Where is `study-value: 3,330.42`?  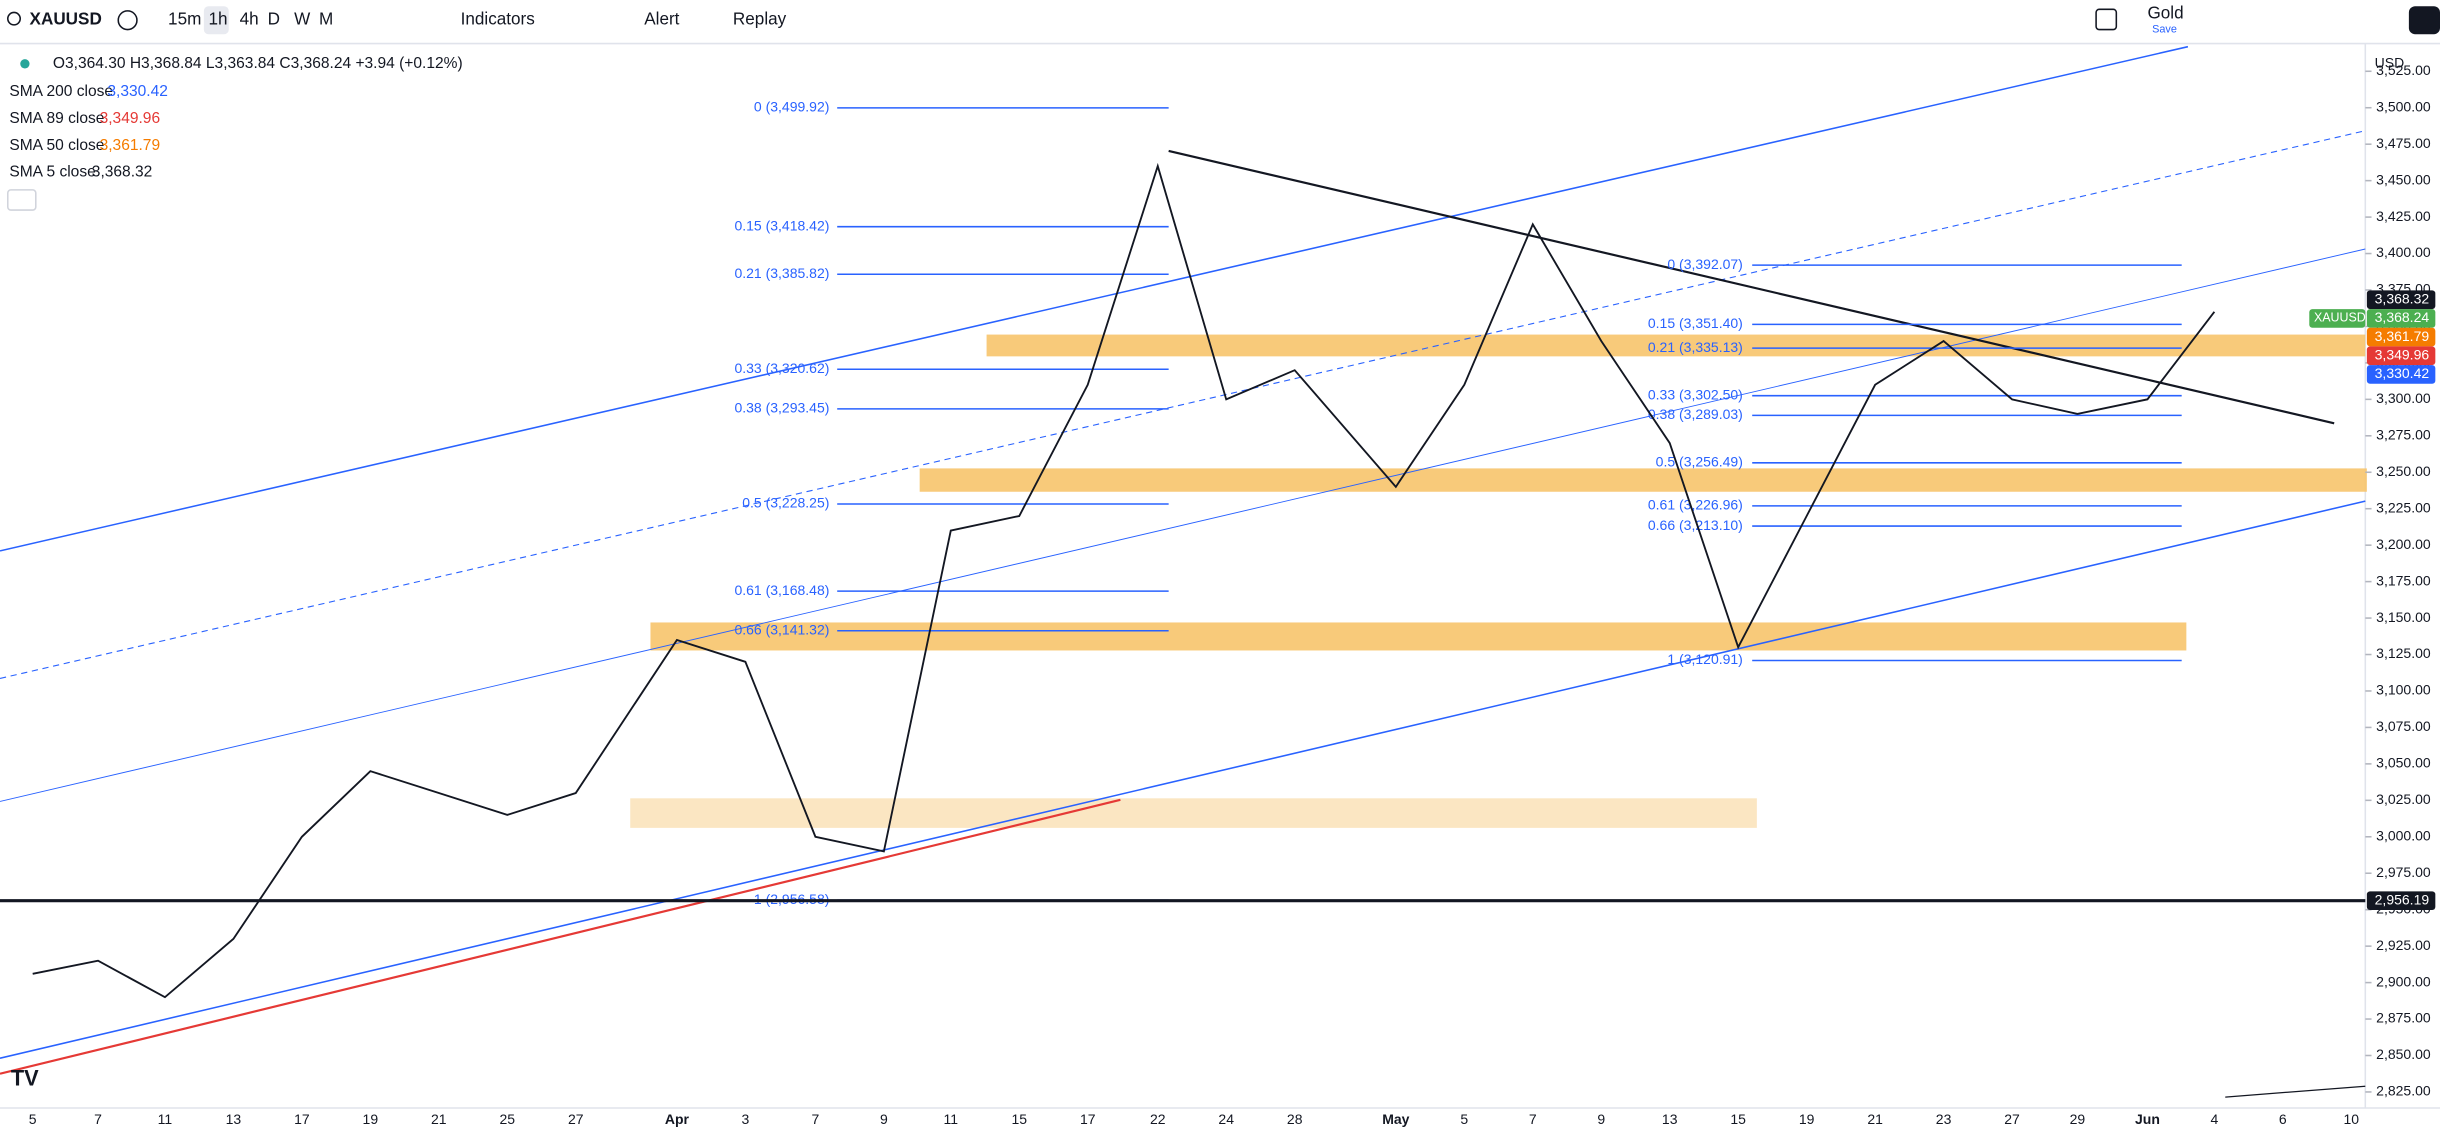
study-value: 3,330.42 is located at coordinates (137, 91).